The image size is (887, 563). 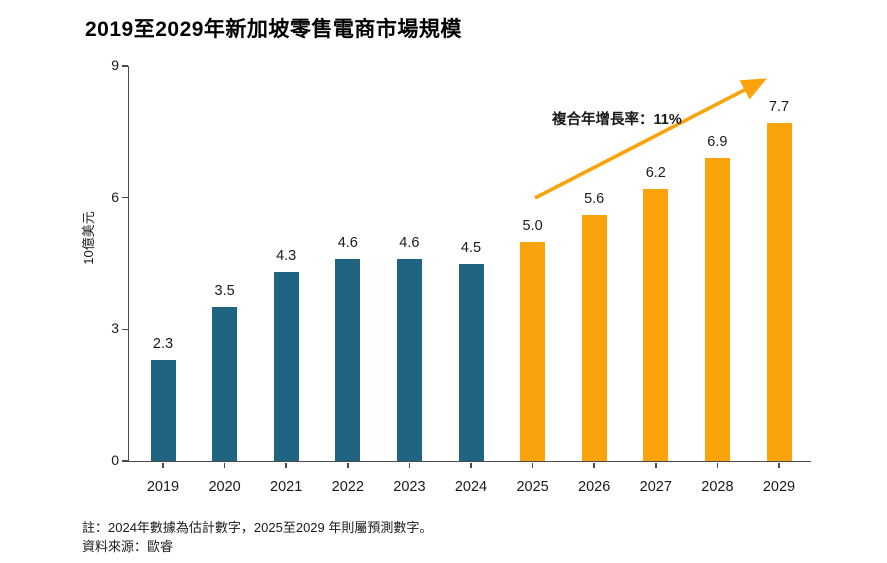 I want to click on x-axis-label: 2022, so click(x=347, y=487).